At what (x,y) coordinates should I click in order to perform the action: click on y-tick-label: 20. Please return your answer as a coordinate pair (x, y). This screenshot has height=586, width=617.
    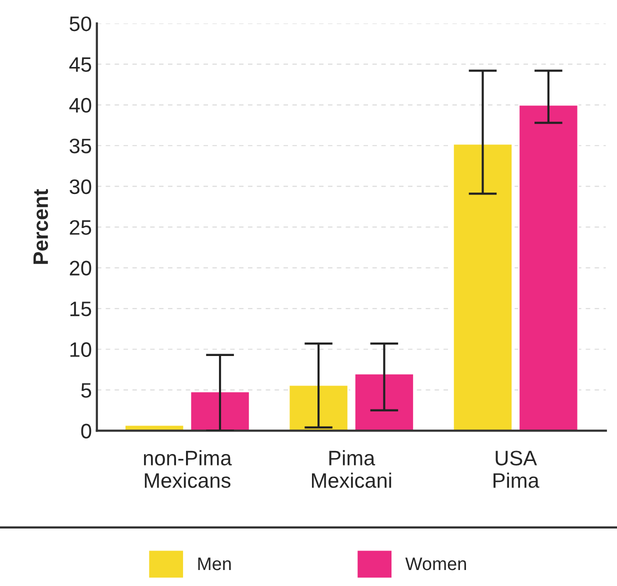
    Looking at the image, I should click on (81, 268).